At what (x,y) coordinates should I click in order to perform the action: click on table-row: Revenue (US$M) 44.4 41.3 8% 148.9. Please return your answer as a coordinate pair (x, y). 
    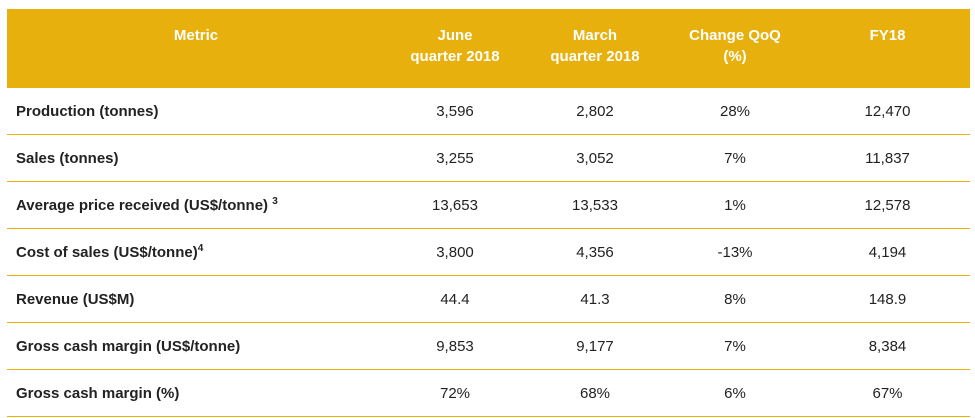
    Looking at the image, I should click on (488, 299).